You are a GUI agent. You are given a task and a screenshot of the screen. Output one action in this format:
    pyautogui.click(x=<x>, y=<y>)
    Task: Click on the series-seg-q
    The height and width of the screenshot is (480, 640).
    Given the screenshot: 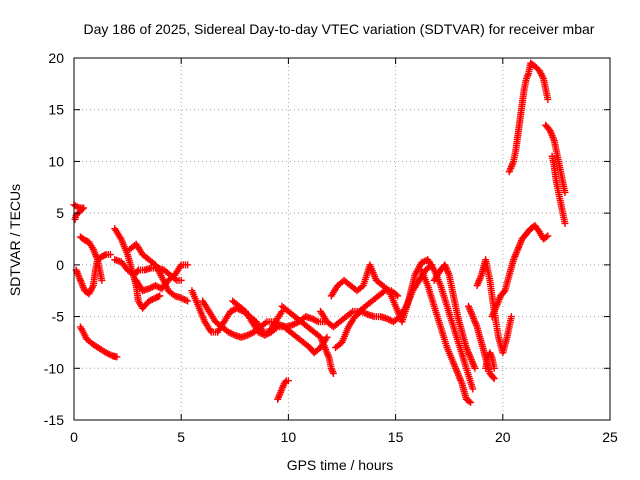 What is the action you would take?
    pyautogui.click(x=446, y=336)
    